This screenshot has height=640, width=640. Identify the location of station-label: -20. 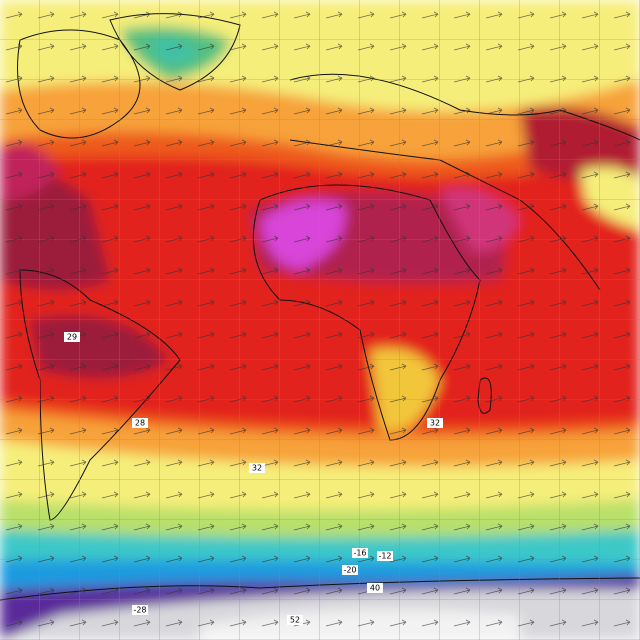
(349, 570).